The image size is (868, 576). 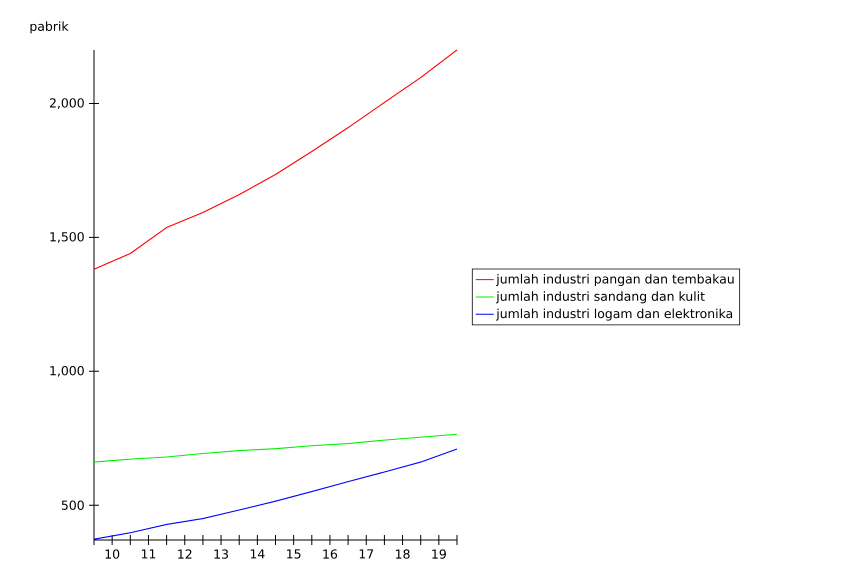 What do you see at coordinates (403, 554) in the screenshot?
I see `x-tick-label: 18` at bounding box center [403, 554].